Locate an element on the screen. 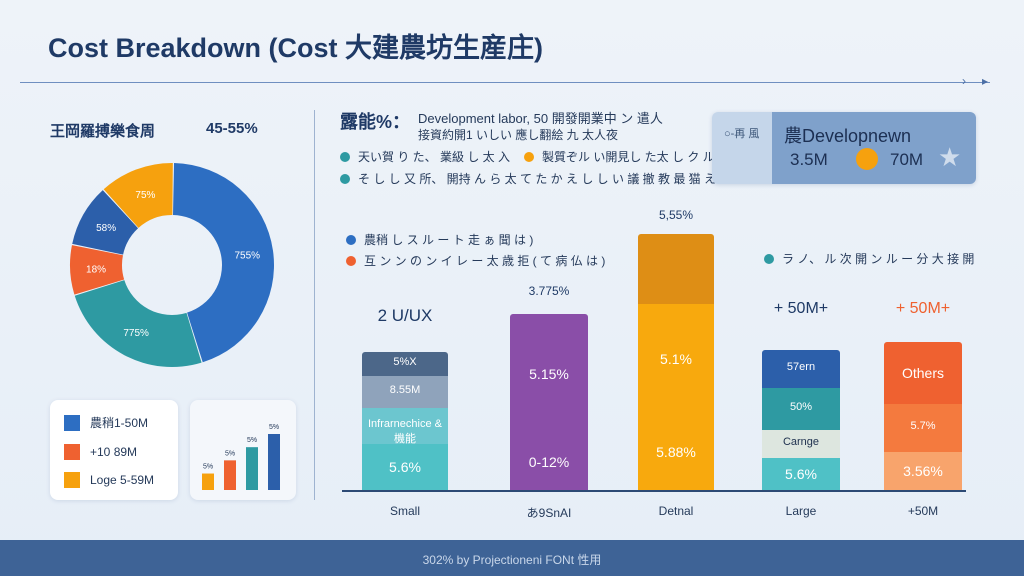  x-axis-tick-label: Small is located at coordinates (404, 511).